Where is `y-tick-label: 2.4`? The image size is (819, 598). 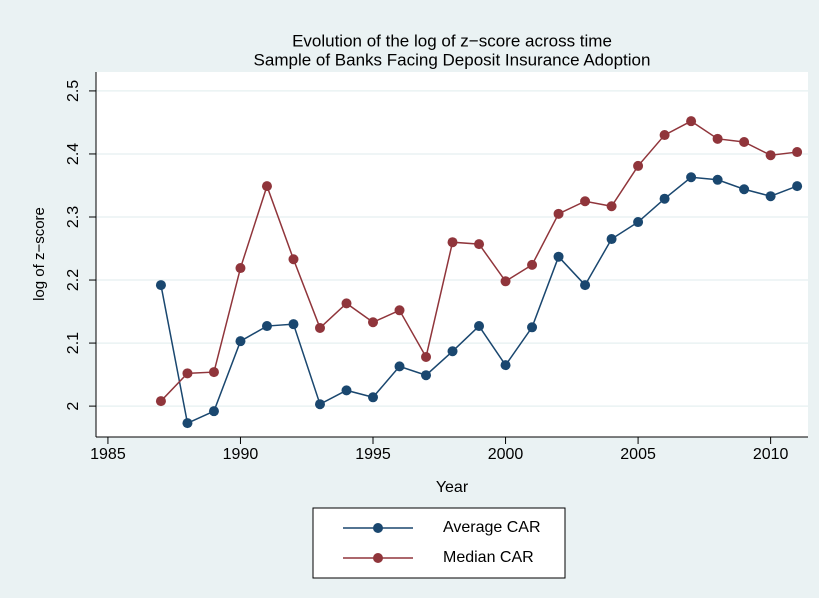
y-tick-label: 2.4 is located at coordinates (73, 154).